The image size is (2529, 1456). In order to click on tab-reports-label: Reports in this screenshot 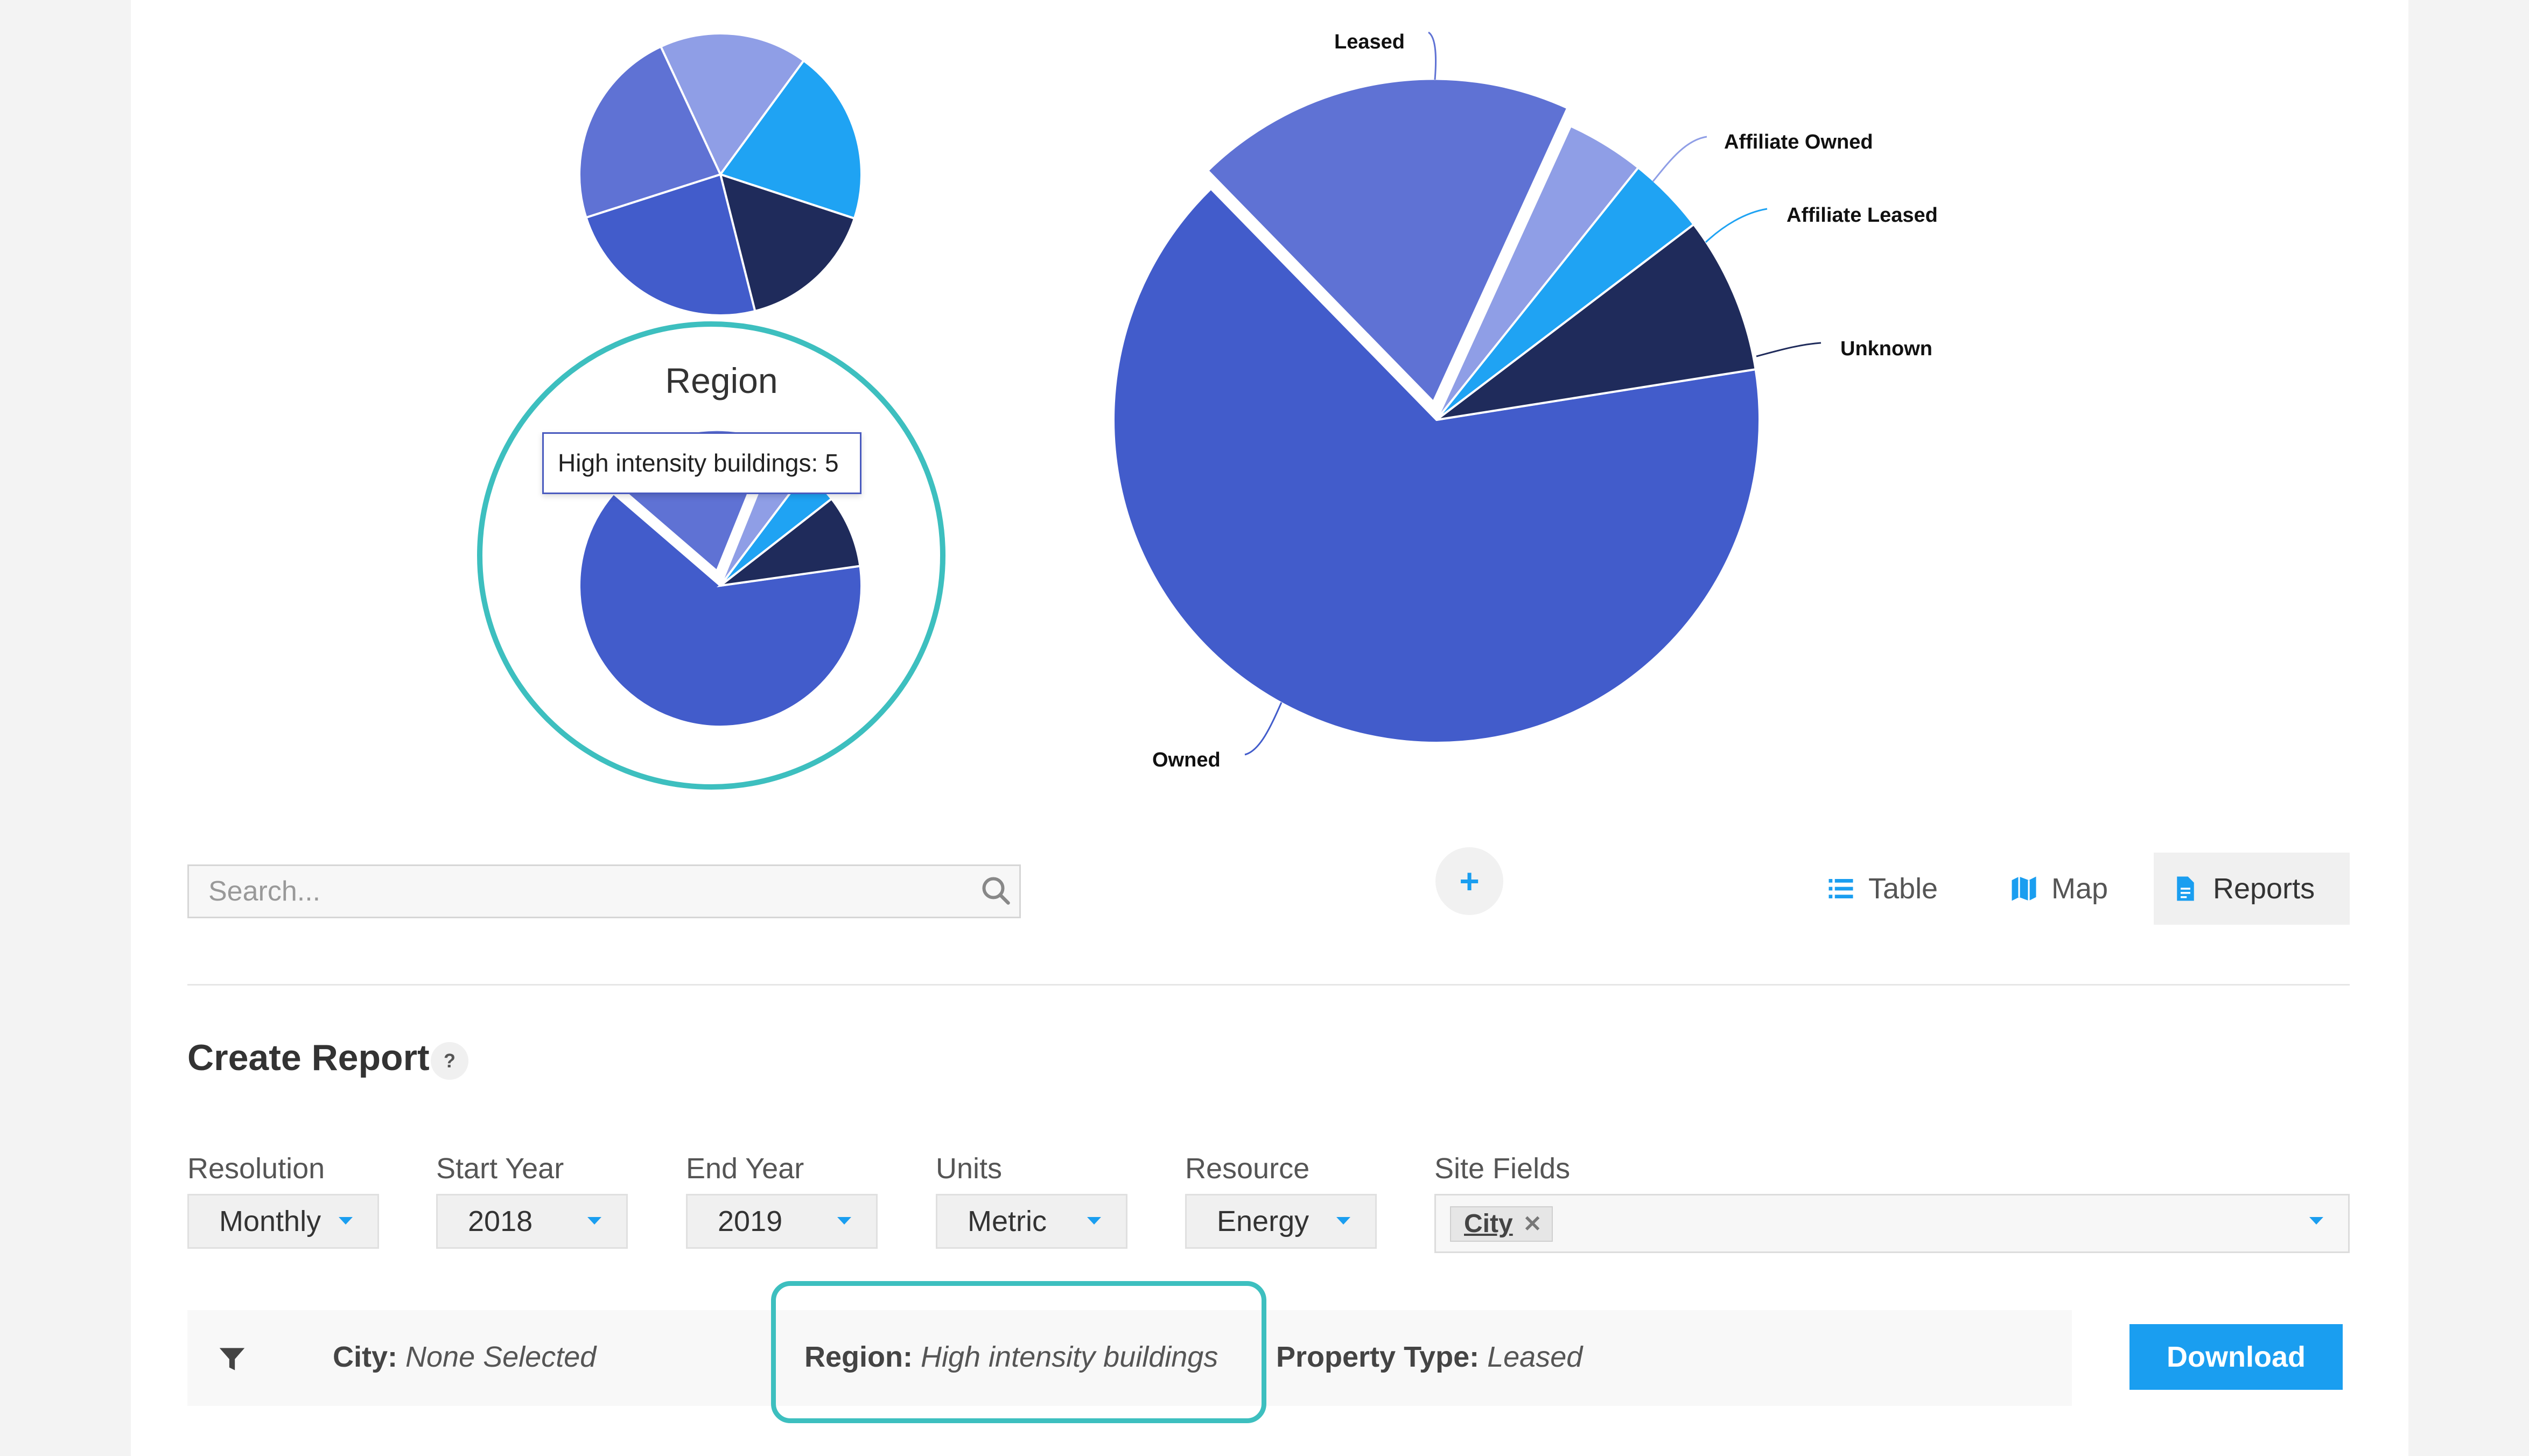, I will do `click(2264, 889)`.